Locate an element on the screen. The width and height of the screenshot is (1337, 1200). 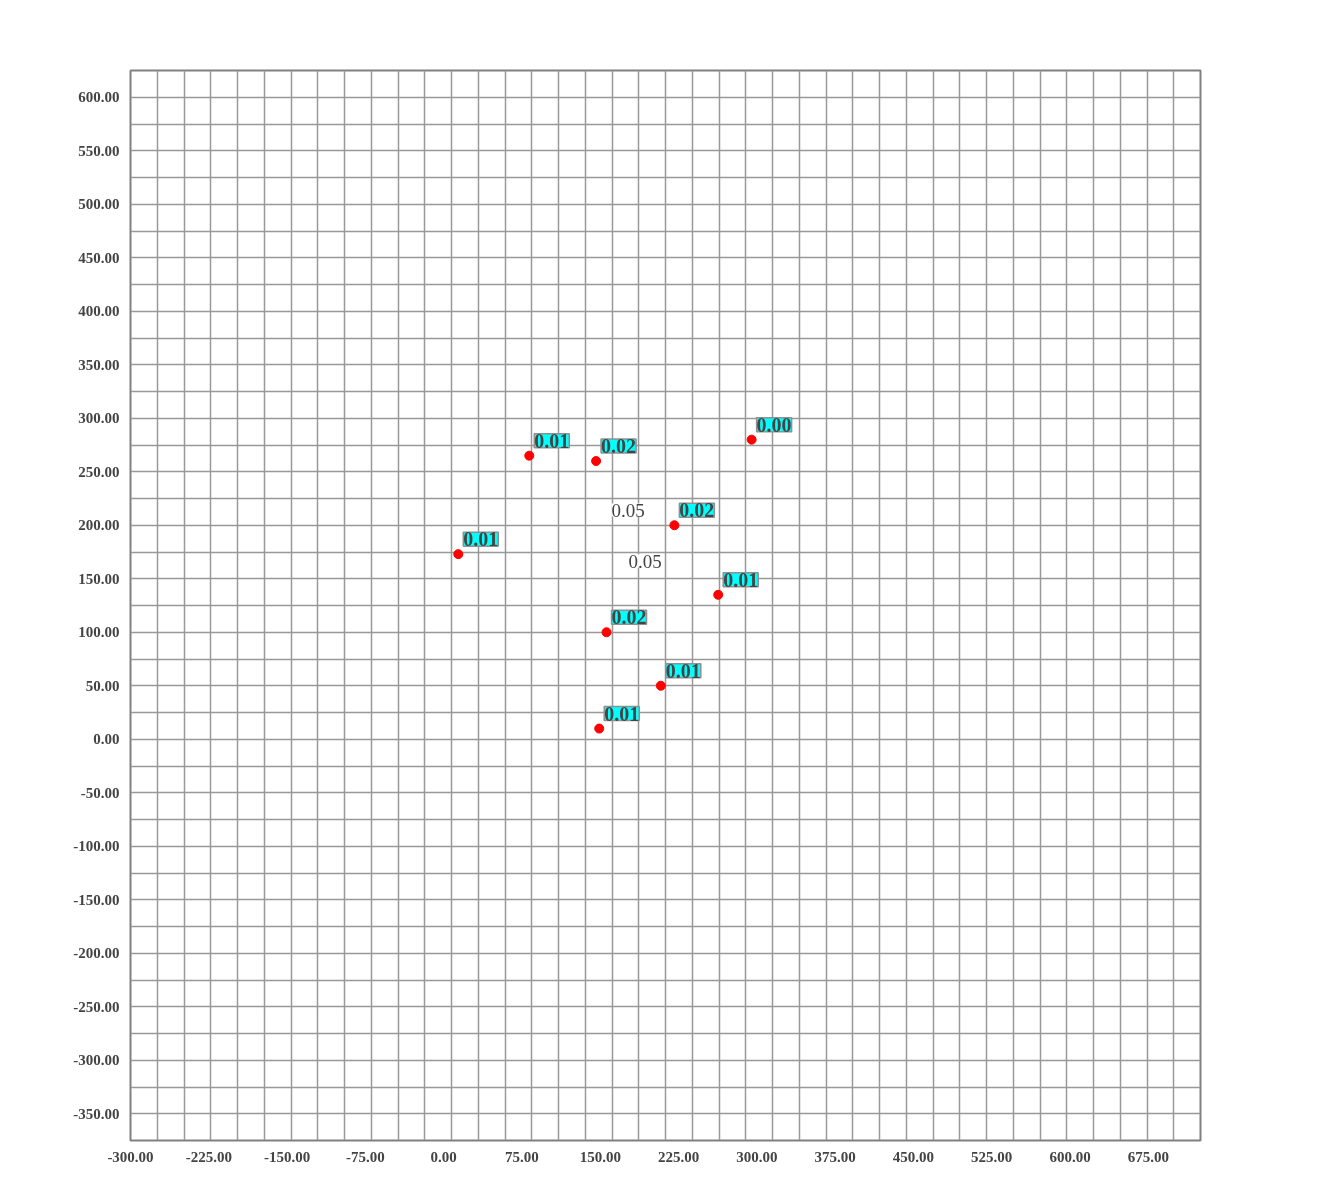
y-tick-label: 350.00 is located at coordinates (99, 364).